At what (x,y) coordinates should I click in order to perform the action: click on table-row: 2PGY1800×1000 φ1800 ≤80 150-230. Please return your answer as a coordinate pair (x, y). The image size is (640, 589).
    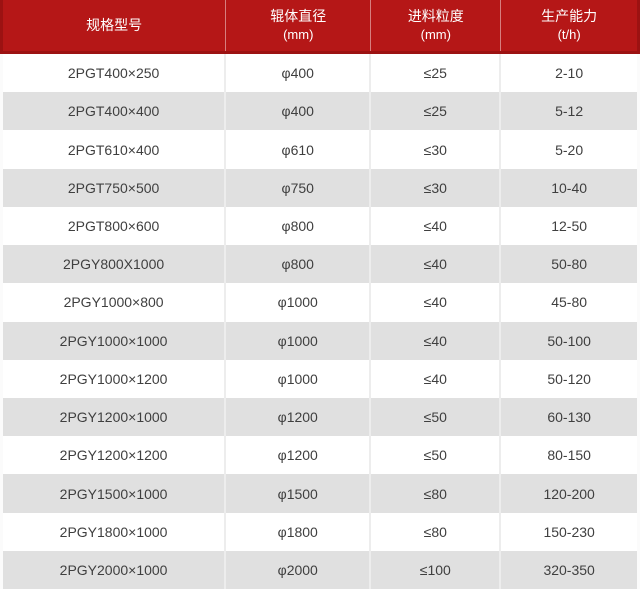
    Looking at the image, I should click on (320, 531).